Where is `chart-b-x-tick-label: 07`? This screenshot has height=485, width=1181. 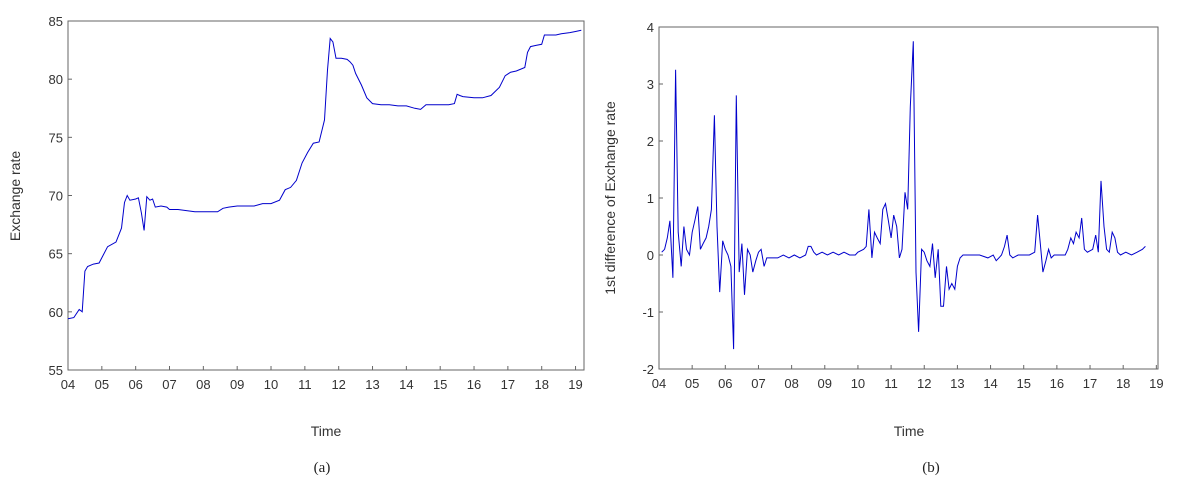
chart-b-x-tick-label: 07 is located at coordinates (758, 383).